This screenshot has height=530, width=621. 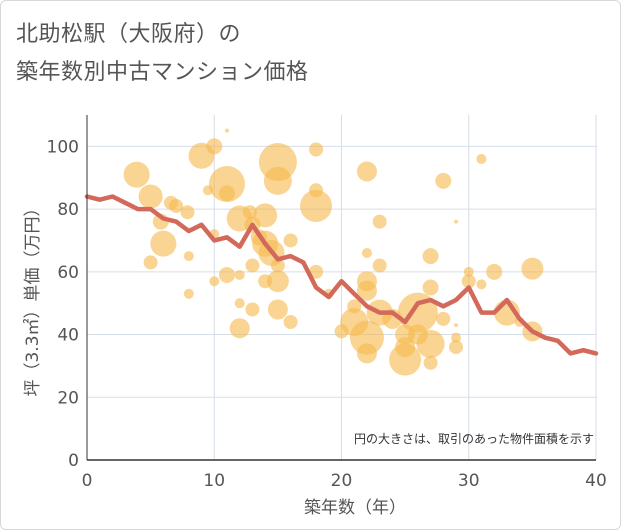 What do you see at coordinates (355, 508) in the screenshot?
I see `x-axis-label: 築年数（年）` at bounding box center [355, 508].